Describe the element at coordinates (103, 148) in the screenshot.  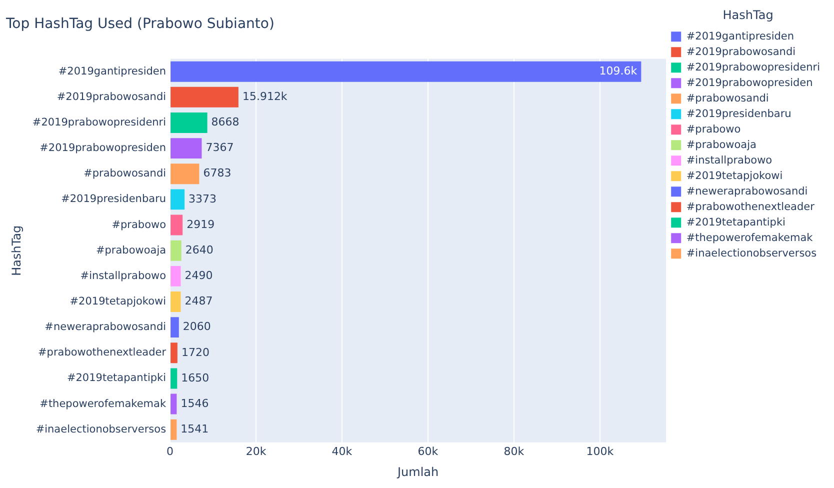
I see `y-tick-label: #2019prabowopresiden` at that location.